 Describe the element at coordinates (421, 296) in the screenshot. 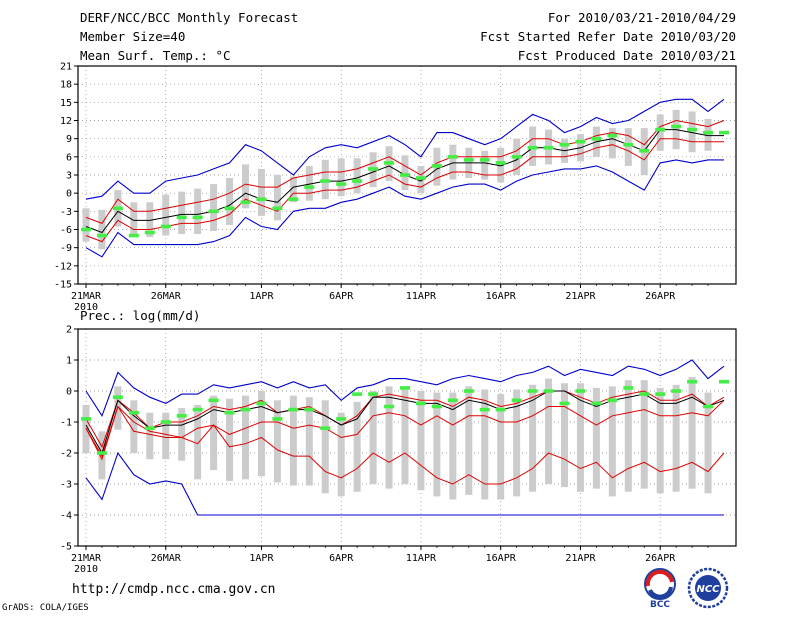

I see `x-tick-label: 11APR` at that location.